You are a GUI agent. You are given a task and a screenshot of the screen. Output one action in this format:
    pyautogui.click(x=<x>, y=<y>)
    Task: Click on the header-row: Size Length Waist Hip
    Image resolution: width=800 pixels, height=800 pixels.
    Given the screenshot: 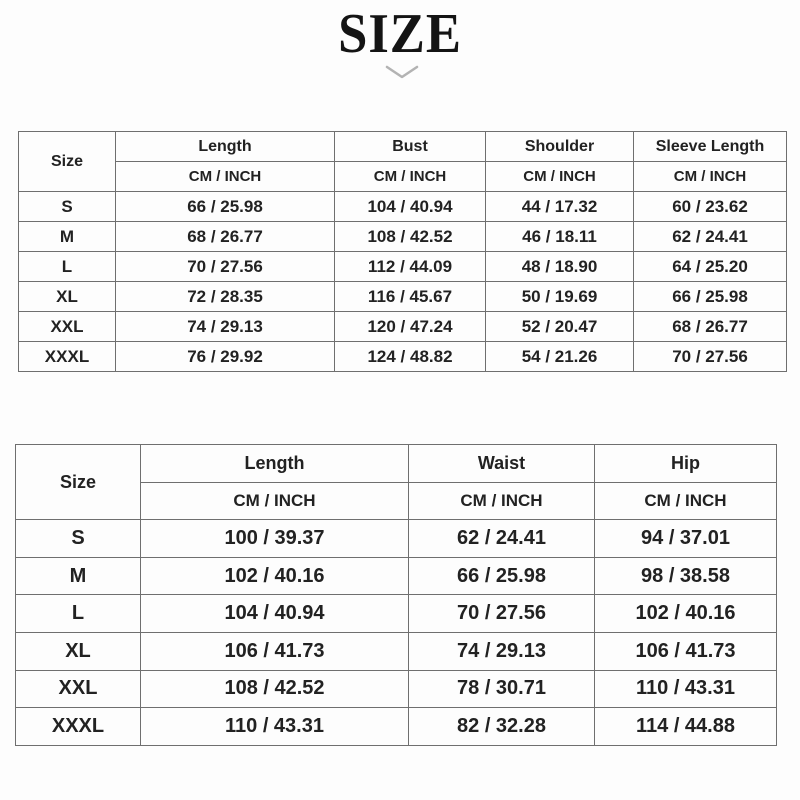 What is the action you would take?
    pyautogui.click(x=396, y=482)
    